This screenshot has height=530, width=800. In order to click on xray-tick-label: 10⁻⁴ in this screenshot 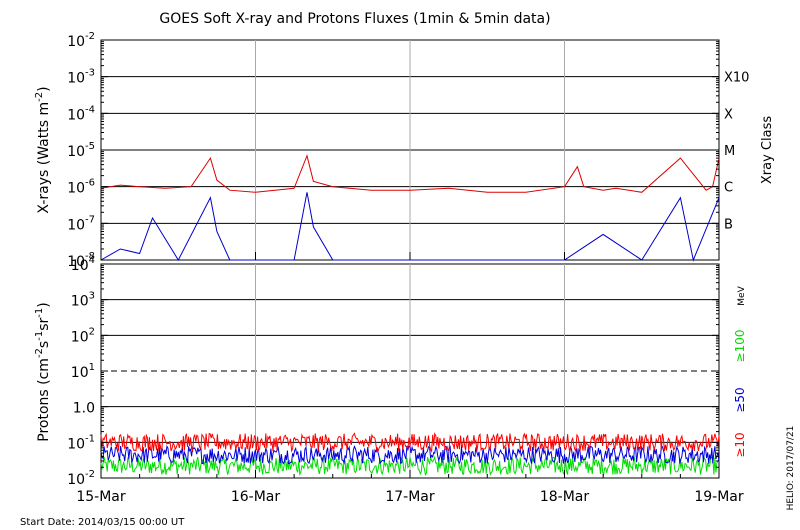, I will do `click(81, 113)`.